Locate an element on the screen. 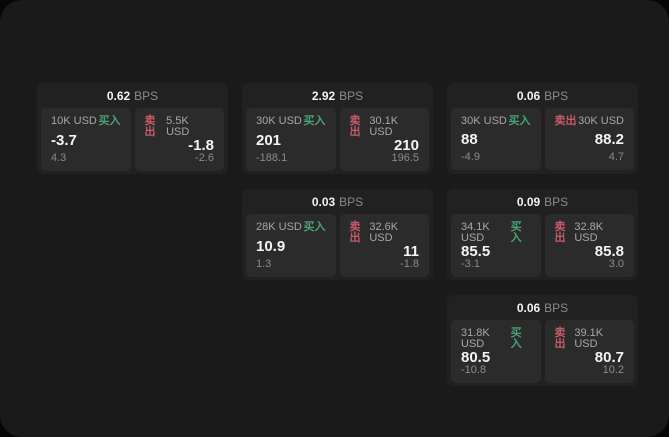 The width and height of the screenshot is (669, 437). sell-price: -1.8 is located at coordinates (201, 145).